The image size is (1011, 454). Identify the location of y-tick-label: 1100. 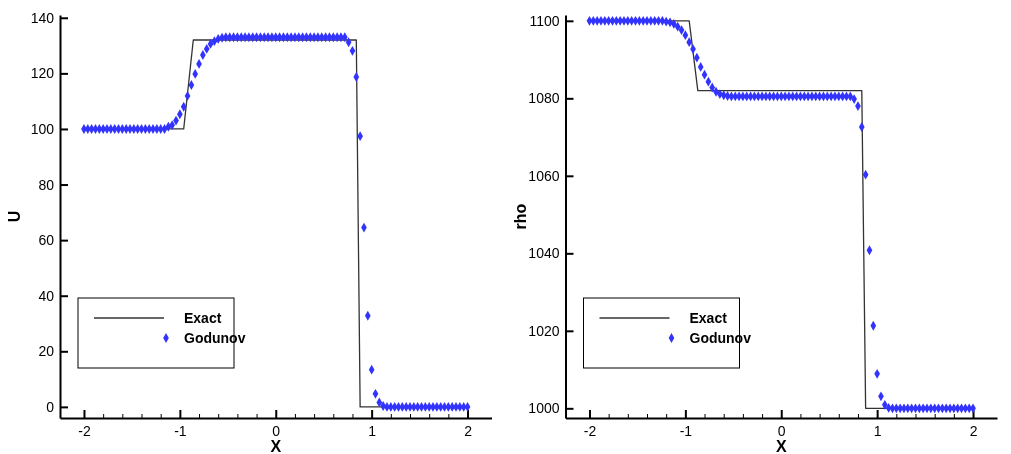
(544, 20).